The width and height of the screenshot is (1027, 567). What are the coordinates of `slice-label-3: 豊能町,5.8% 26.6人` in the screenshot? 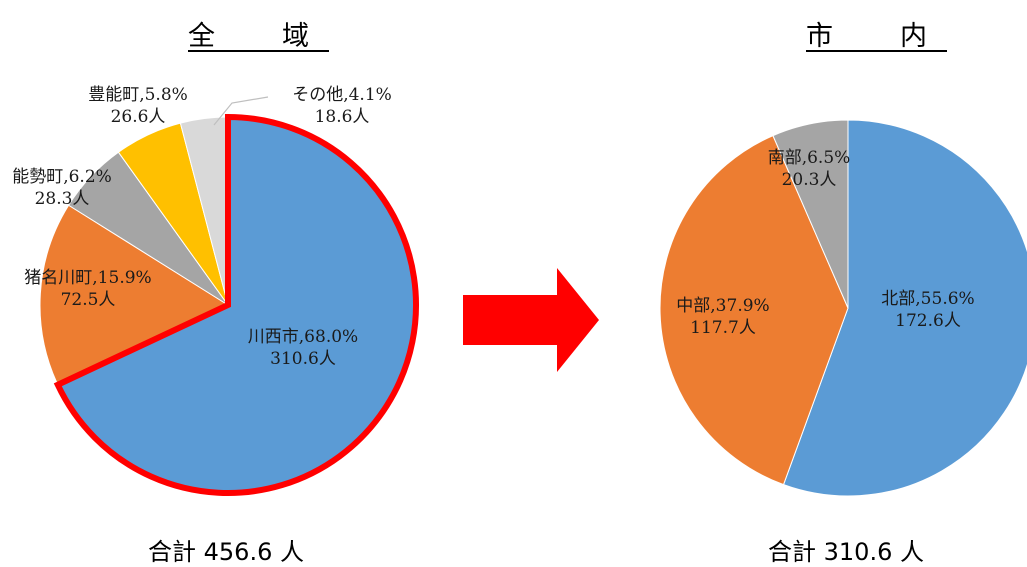 It's located at (138, 106).